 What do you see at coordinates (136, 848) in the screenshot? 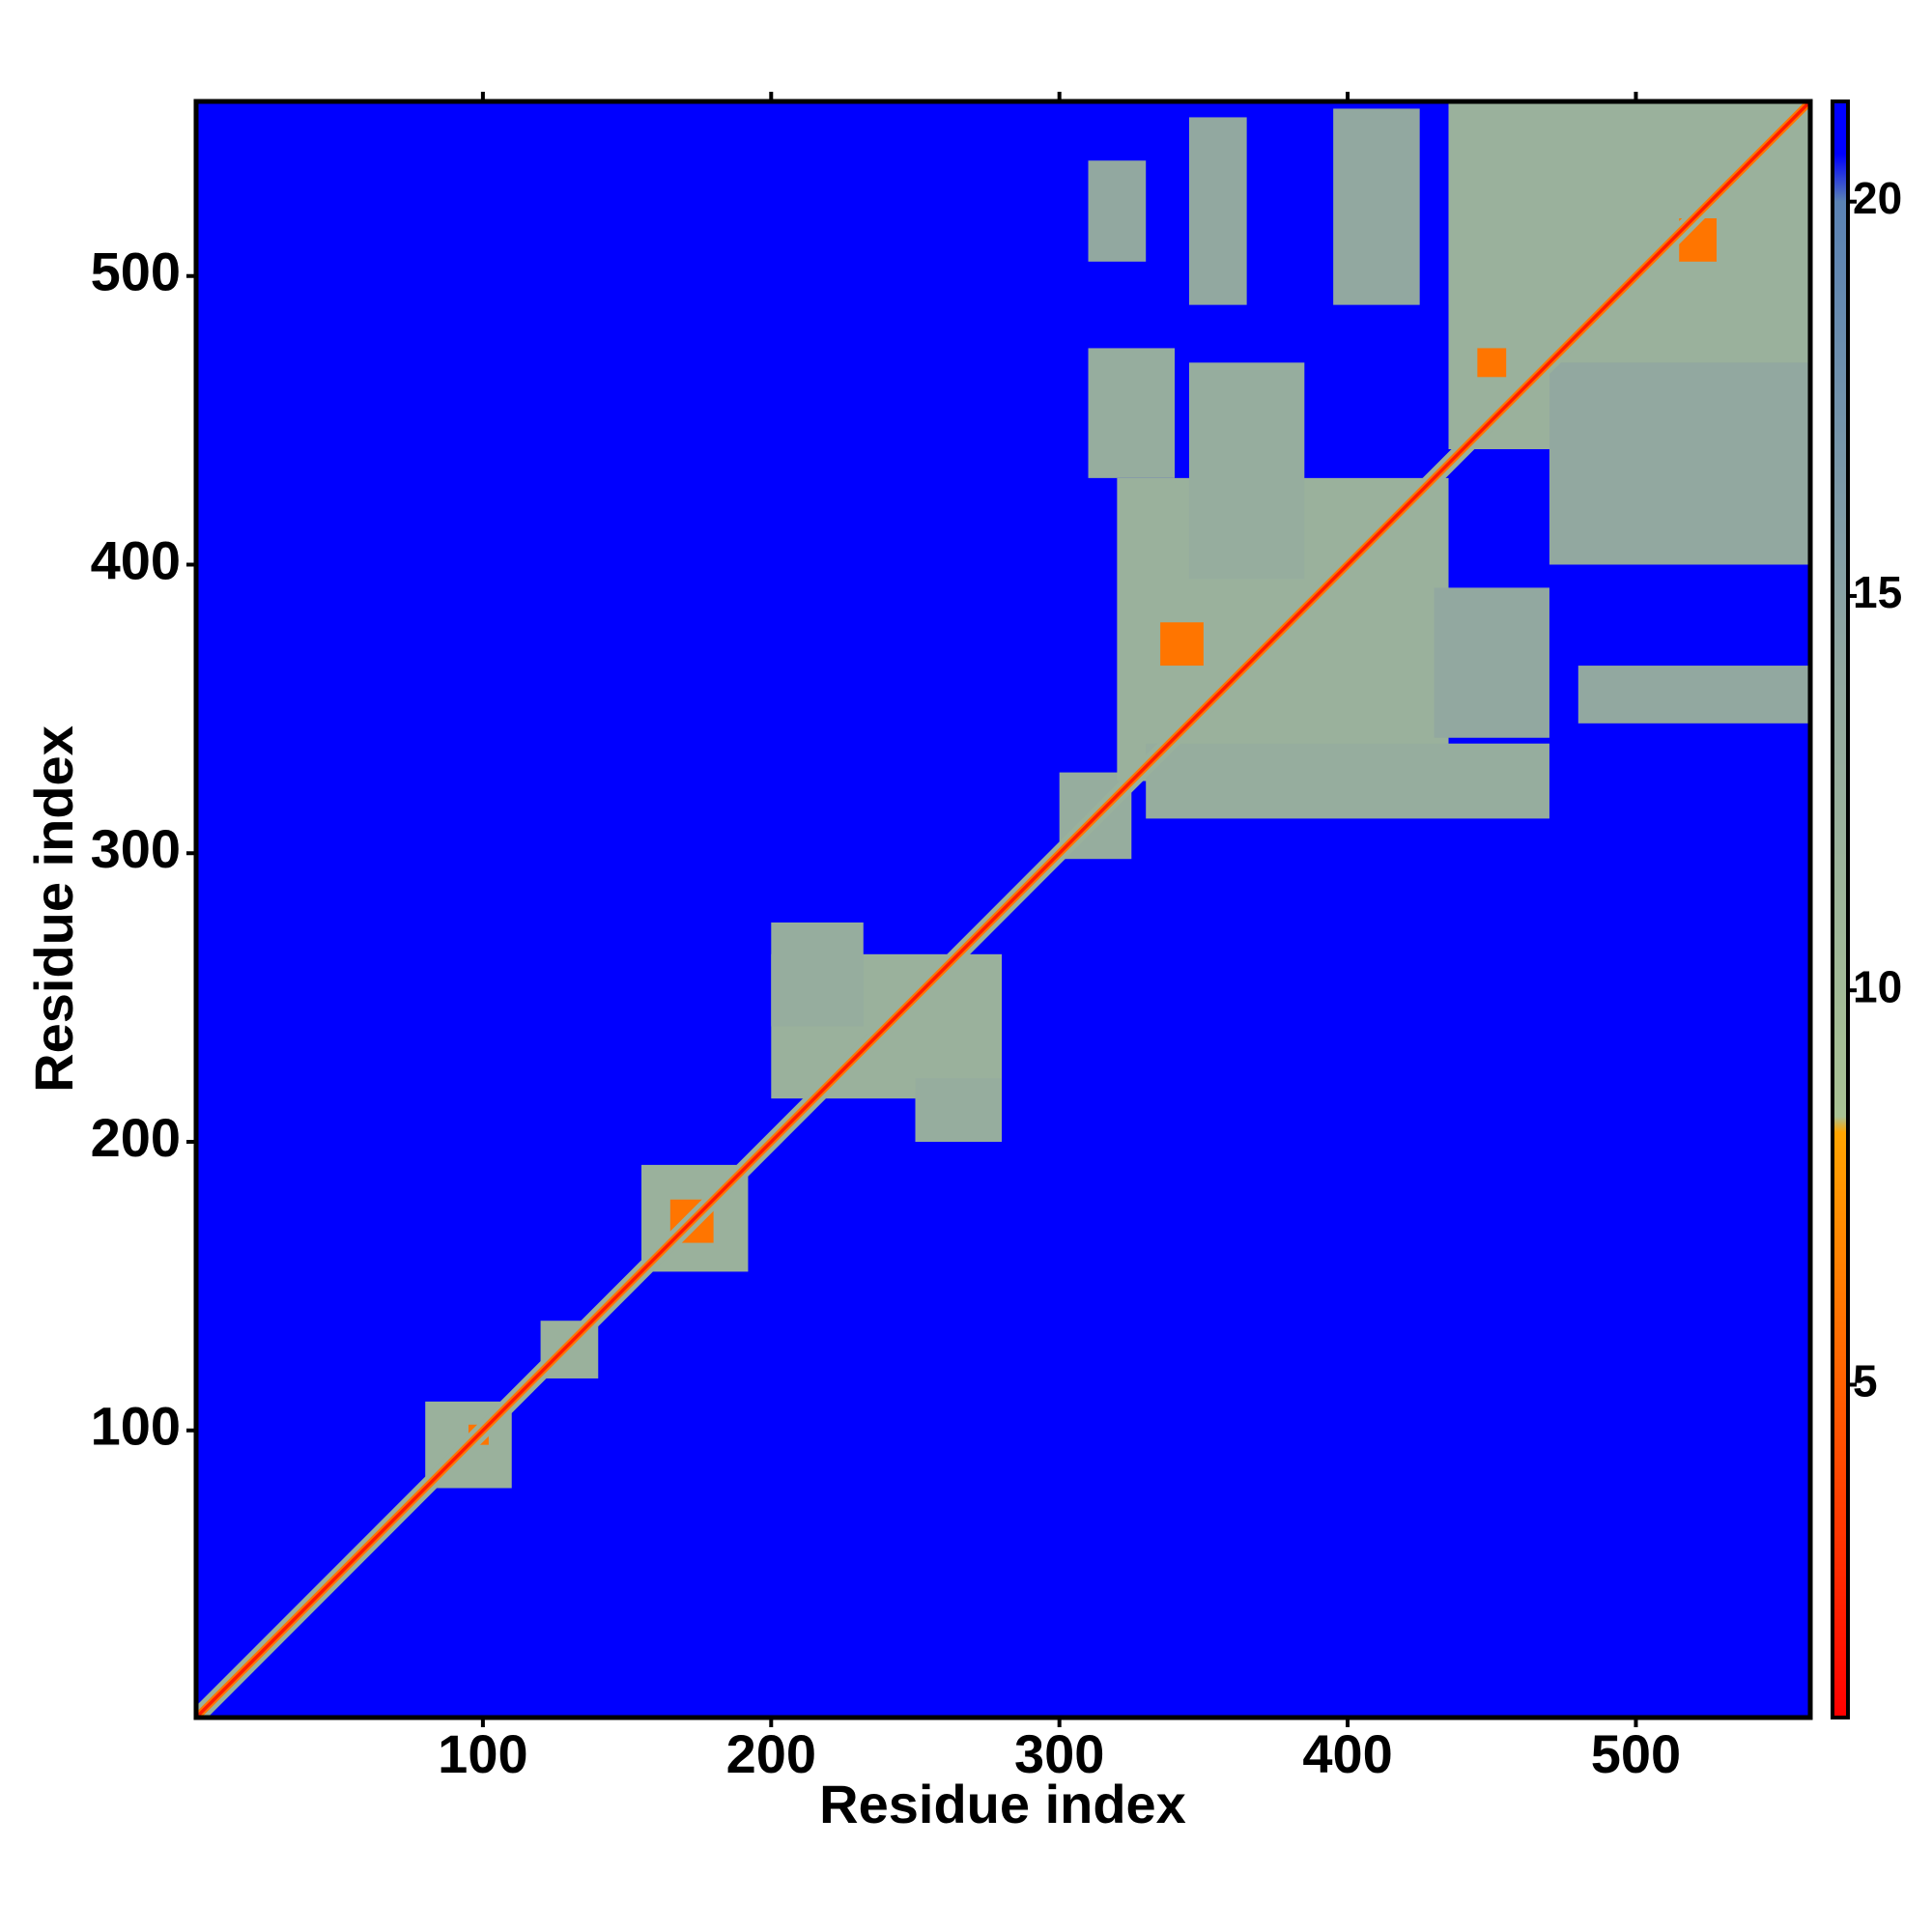
I see `y-tick-label: 300` at bounding box center [136, 848].